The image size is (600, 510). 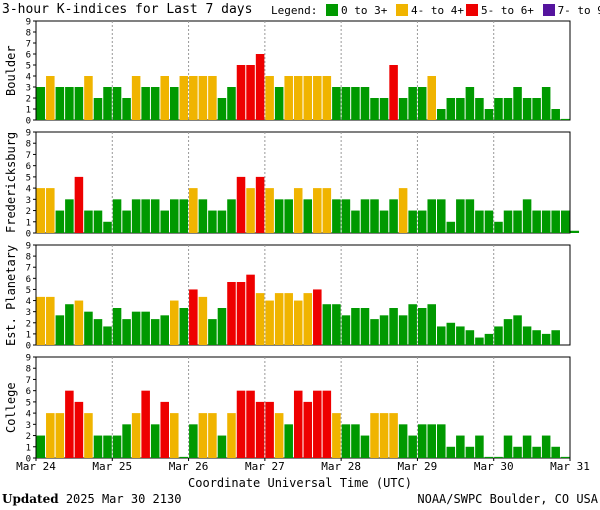 What do you see at coordinates (364, 10) in the screenshot?
I see `legend-text-0: 0 to 3+` at bounding box center [364, 10].